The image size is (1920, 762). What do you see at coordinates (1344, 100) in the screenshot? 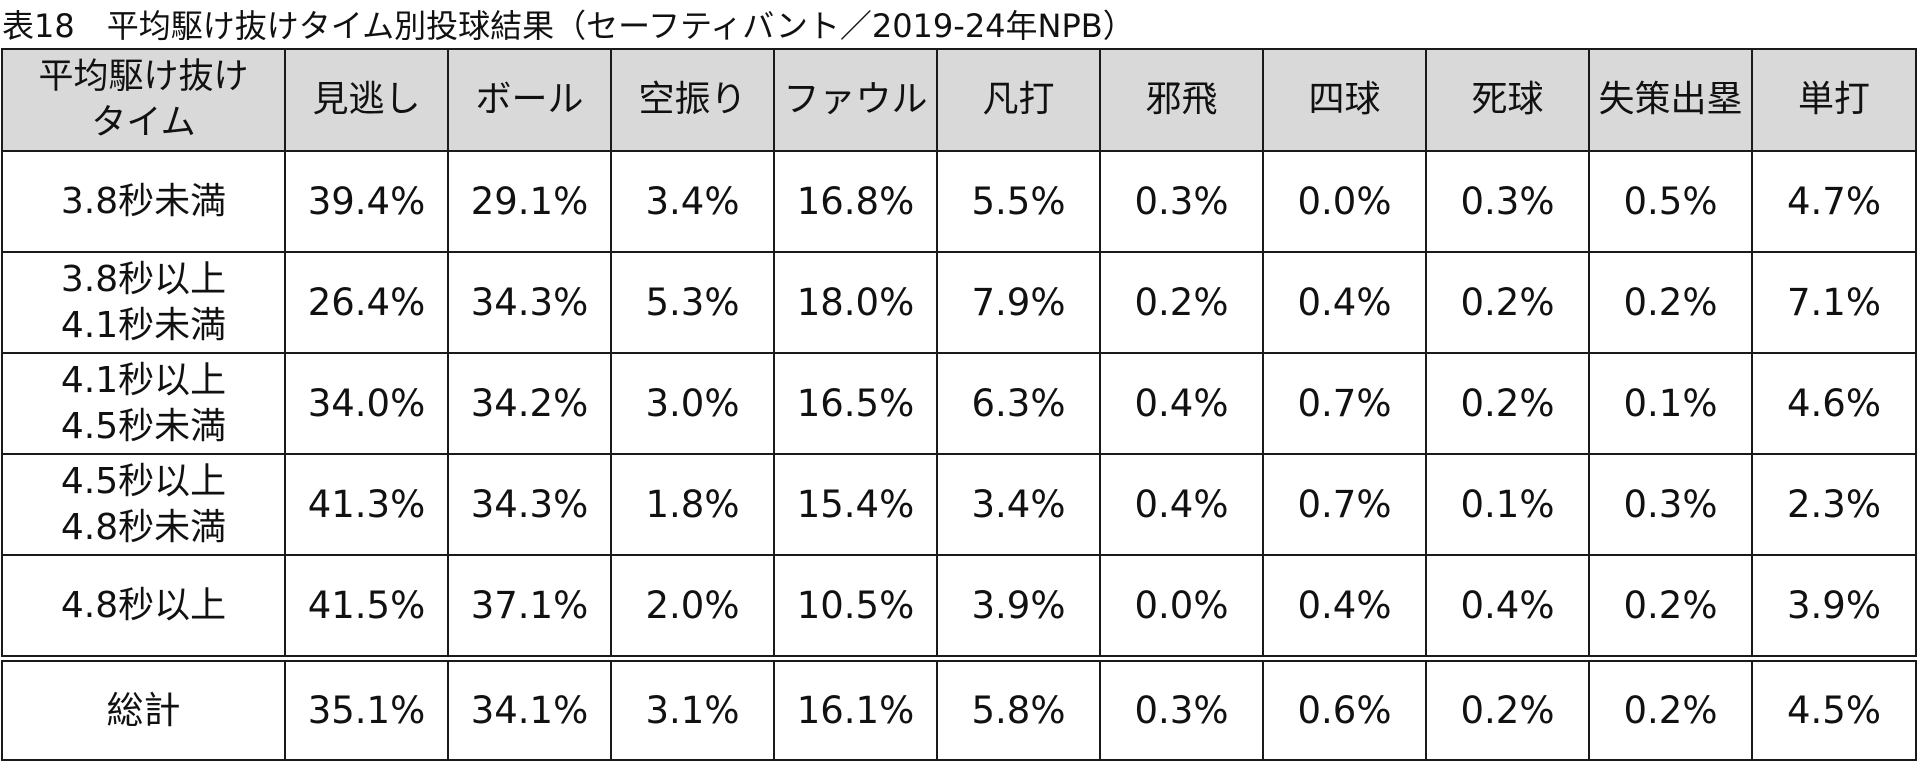
I see `column-header: 四球` at bounding box center [1344, 100].